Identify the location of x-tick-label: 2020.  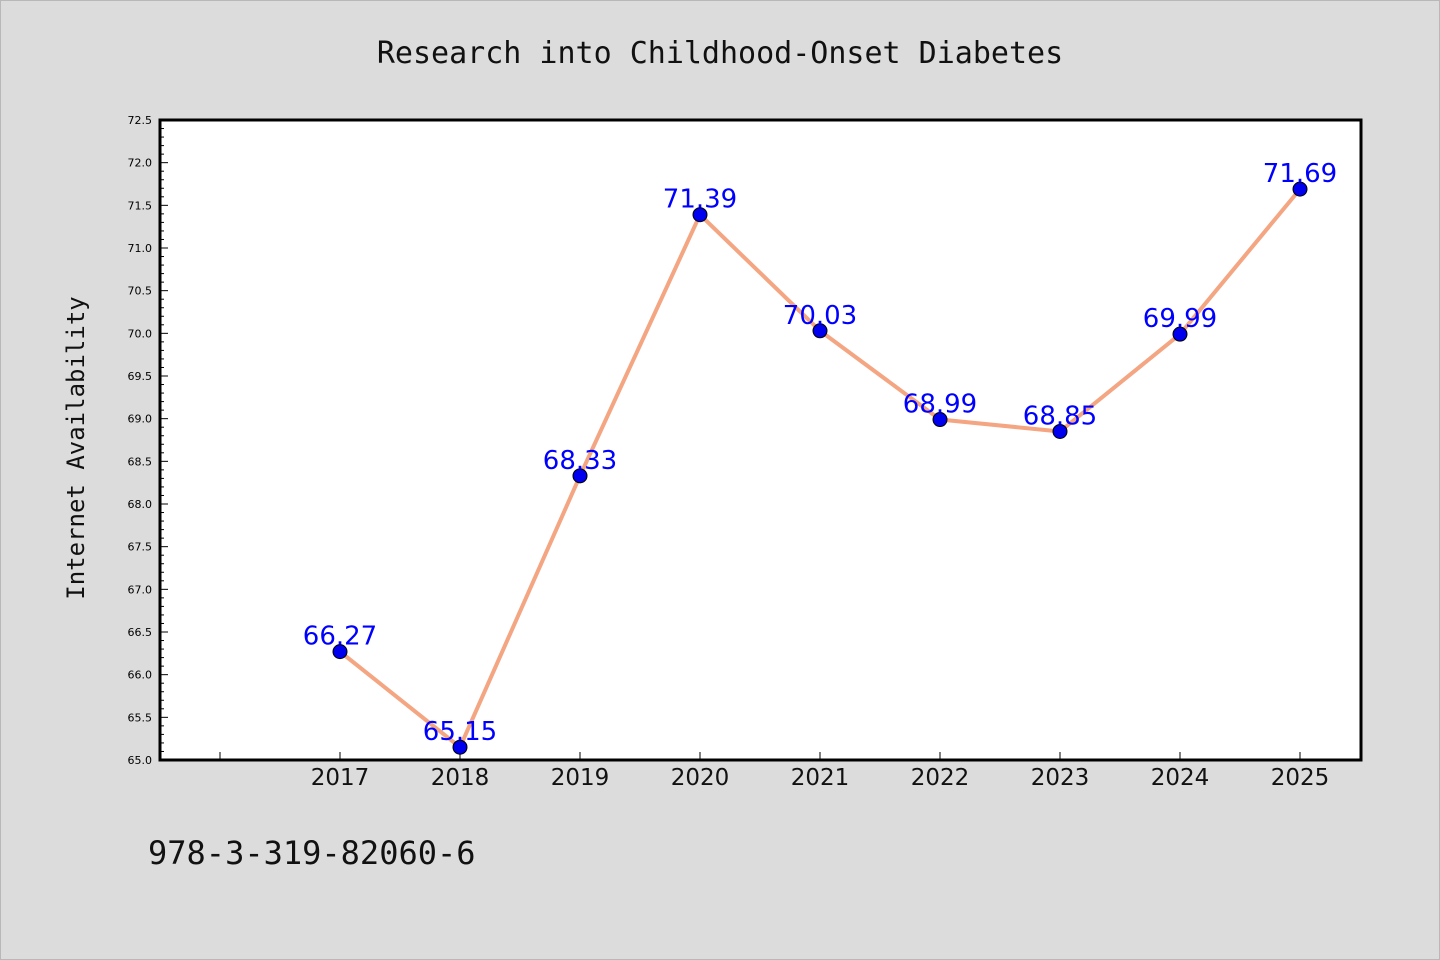
(700, 778).